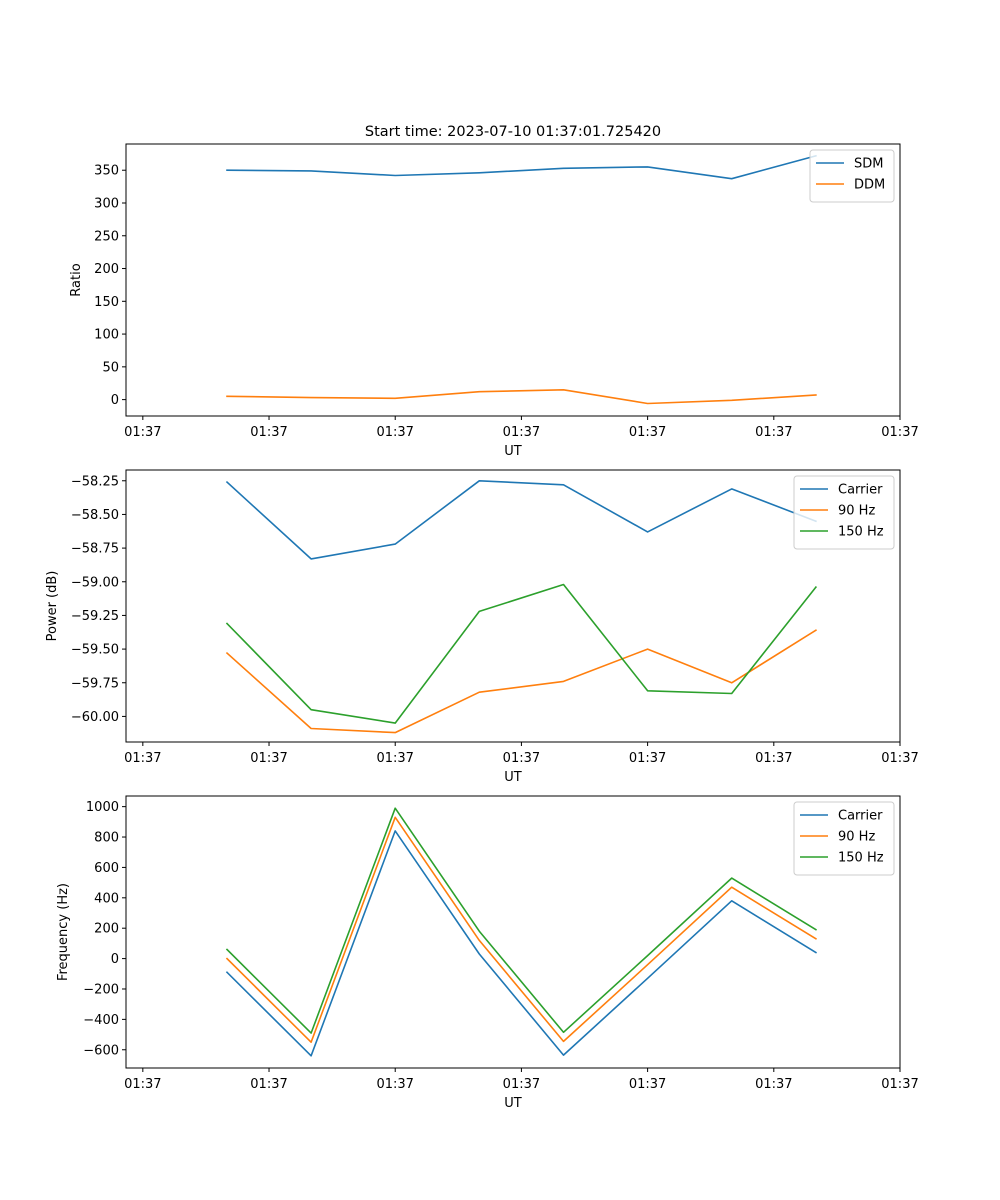 The height and width of the screenshot is (1200, 1000). I want to click on y-tick-label: −59.50, so click(95, 650).